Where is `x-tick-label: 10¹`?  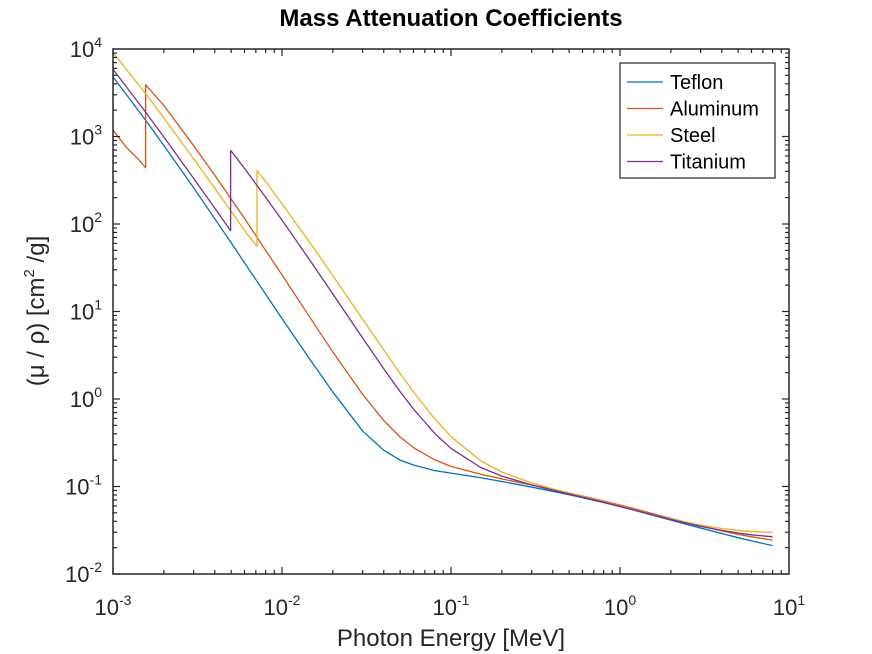
x-tick-label: 10¹ is located at coordinates (789, 606).